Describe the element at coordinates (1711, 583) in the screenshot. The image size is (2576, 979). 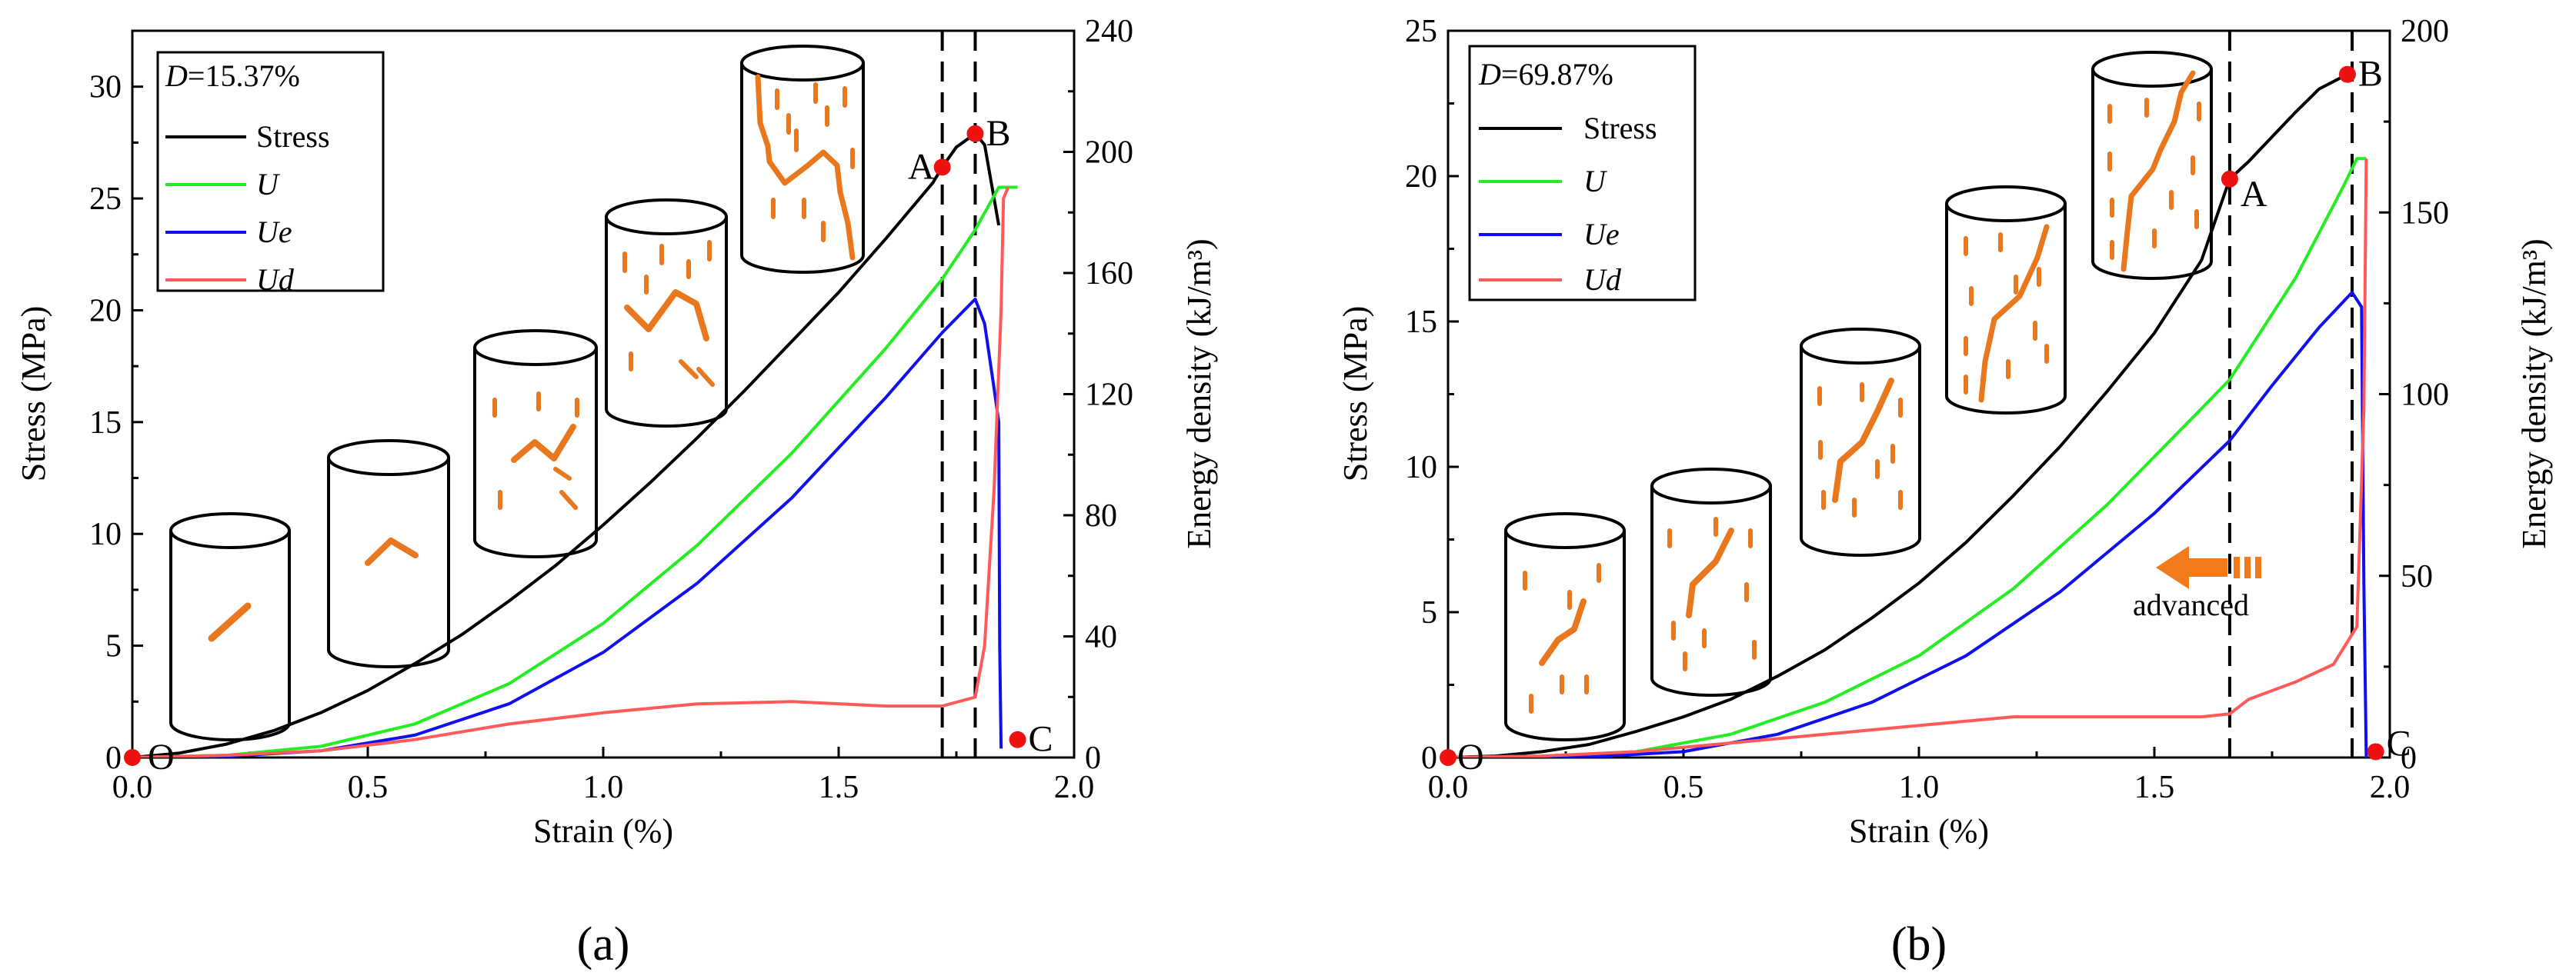
I see `cylinder-inset-b2` at that location.